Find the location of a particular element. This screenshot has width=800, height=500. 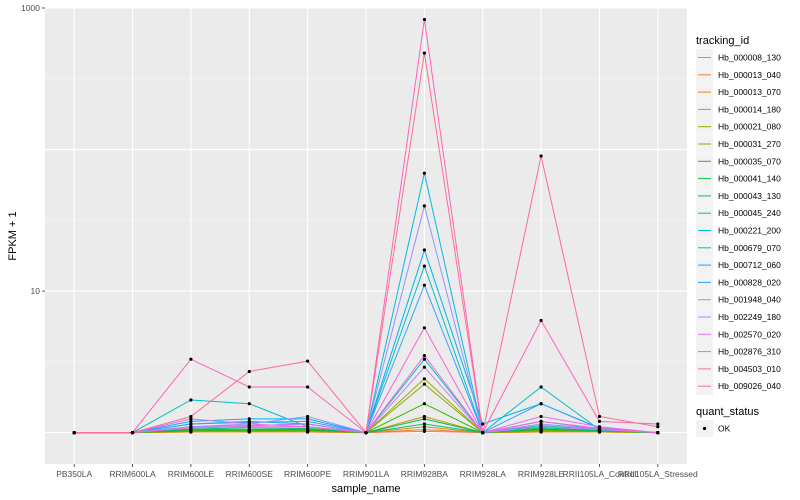

legend-item: Hb_000221_200 is located at coordinates (738, 230).